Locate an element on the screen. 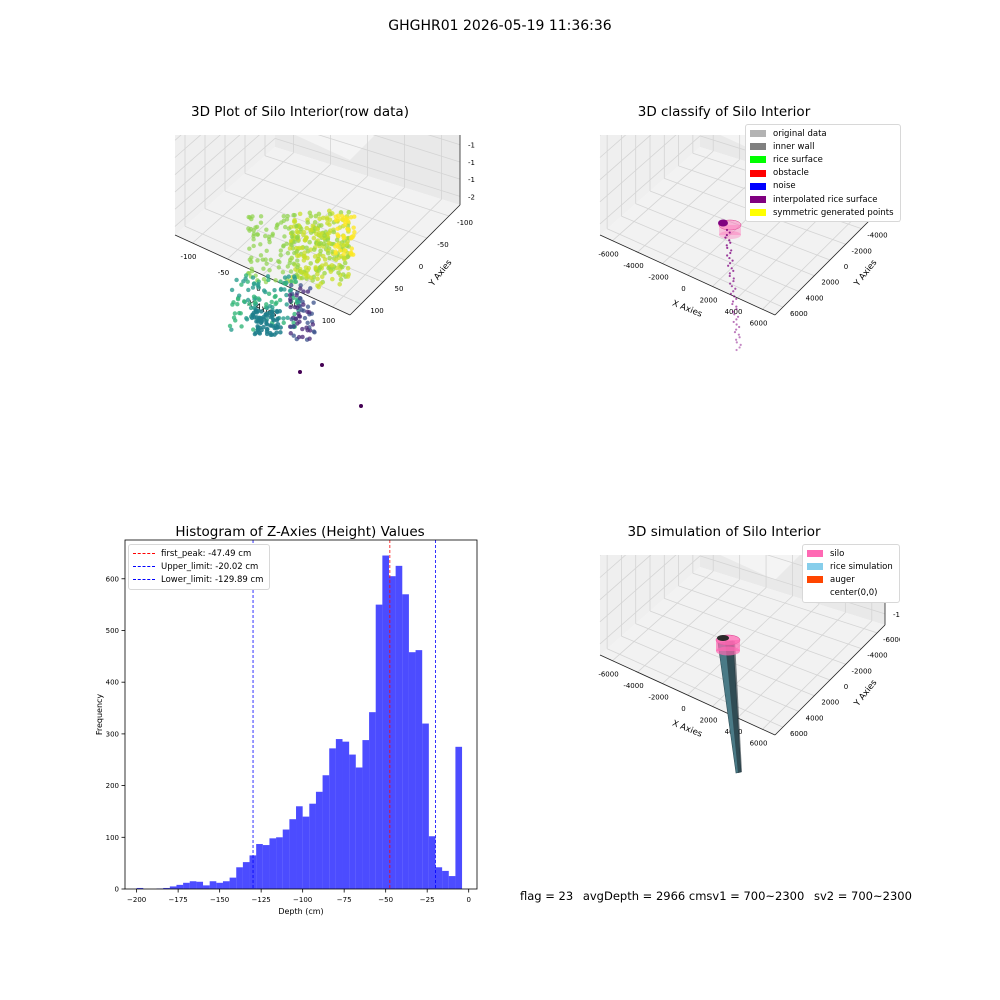  x-tick-label: 50 is located at coordinates (293, 305).